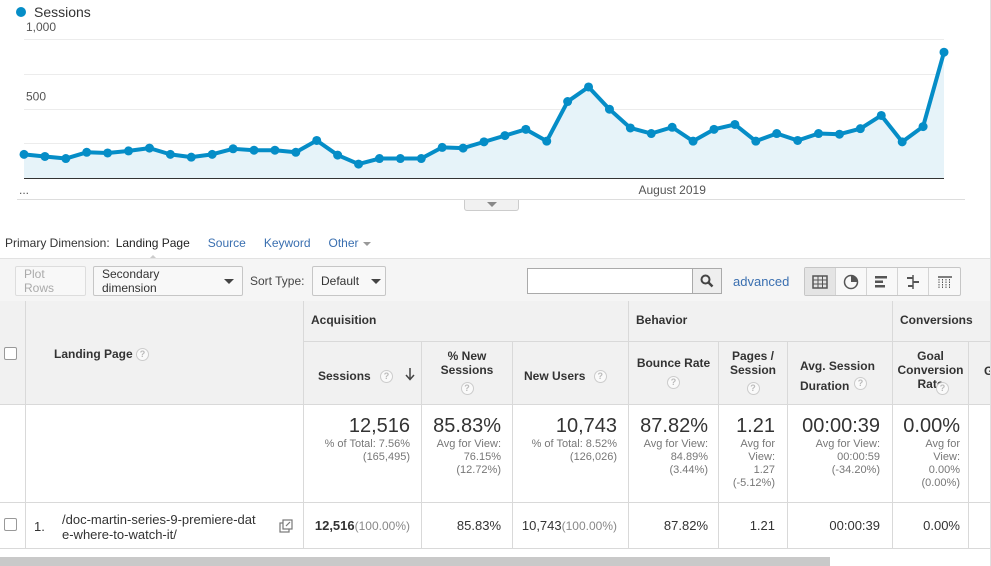  Describe the element at coordinates (944, 470) in the screenshot. I see `total-goal-conv-line3: 0.00%` at that location.